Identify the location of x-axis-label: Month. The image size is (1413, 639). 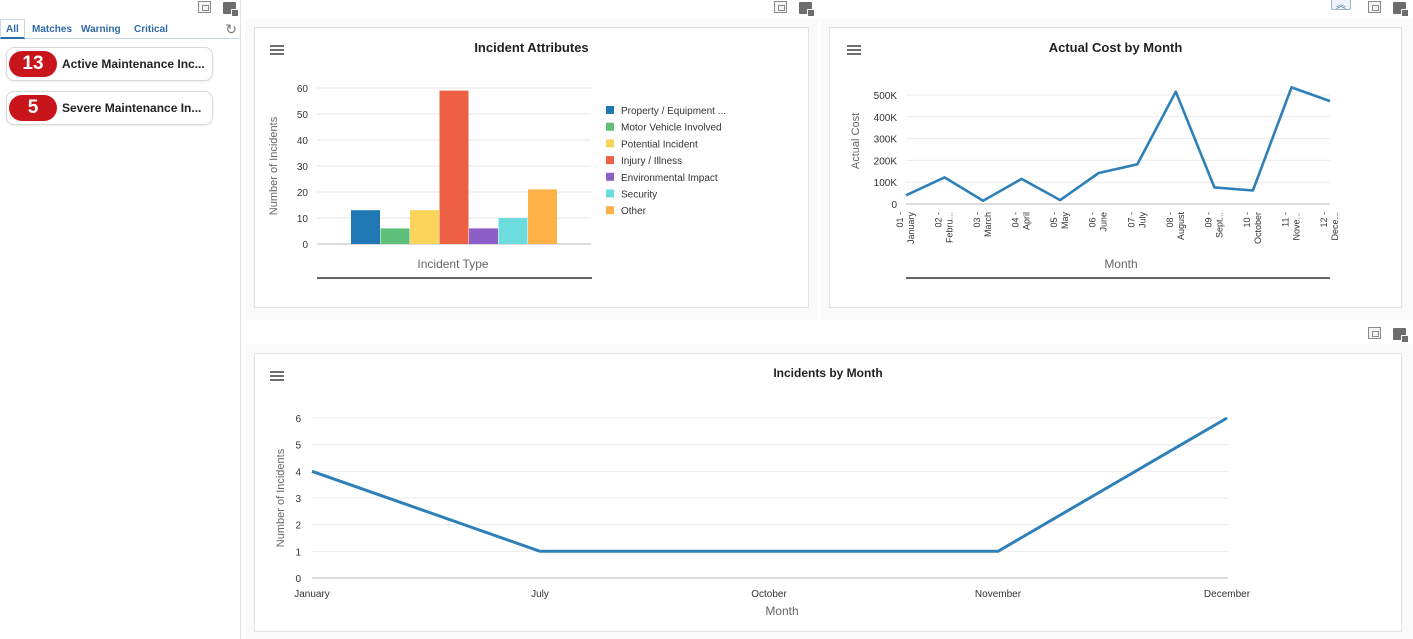
(781, 611).